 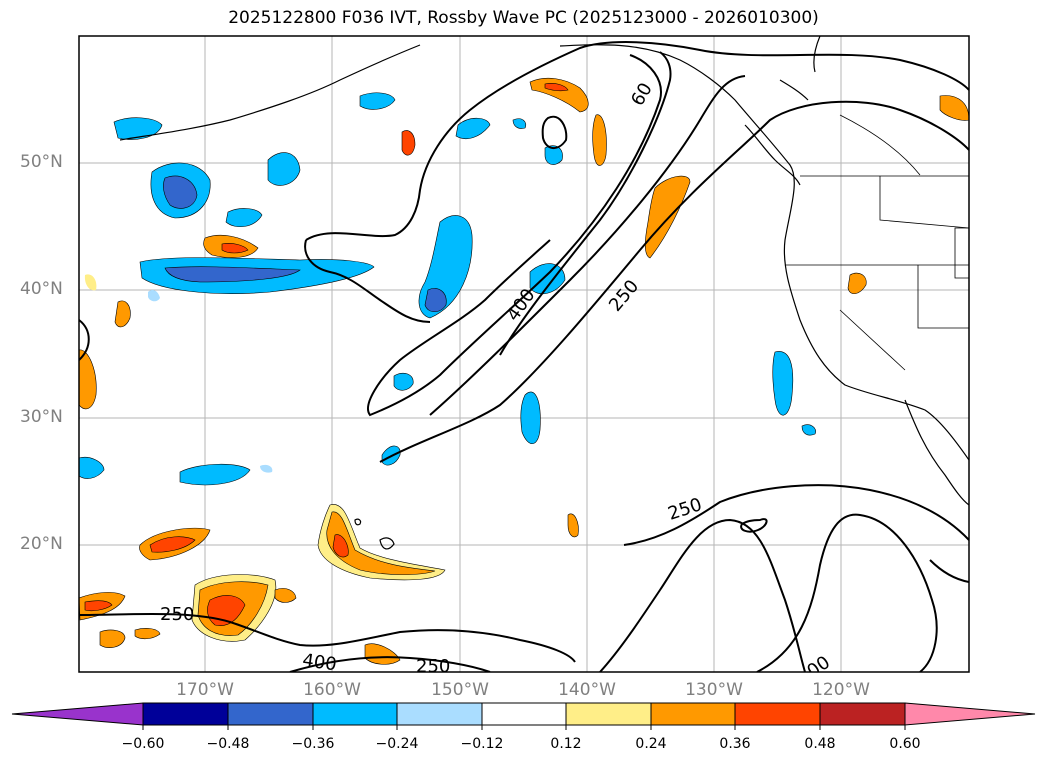 What do you see at coordinates (970, 714) in the screenshot?
I see `colorbar-extend-high` at bounding box center [970, 714].